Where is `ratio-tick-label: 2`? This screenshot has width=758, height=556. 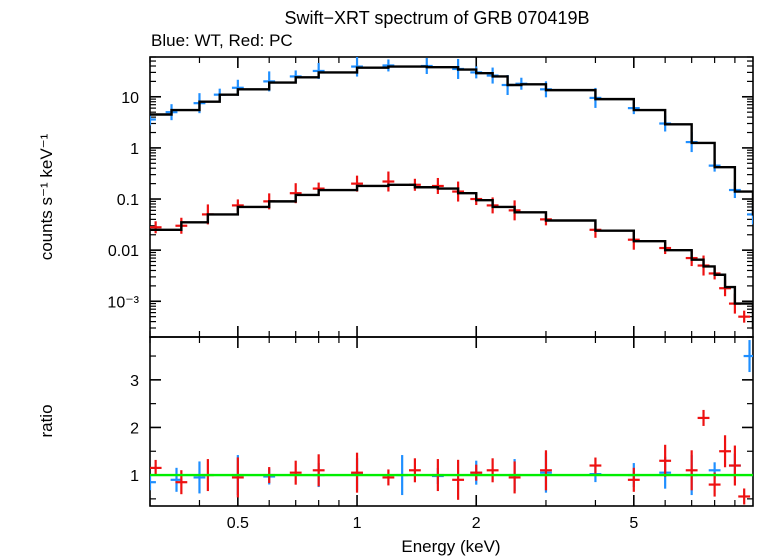
ratio-tick-label: 2 is located at coordinates (134, 428).